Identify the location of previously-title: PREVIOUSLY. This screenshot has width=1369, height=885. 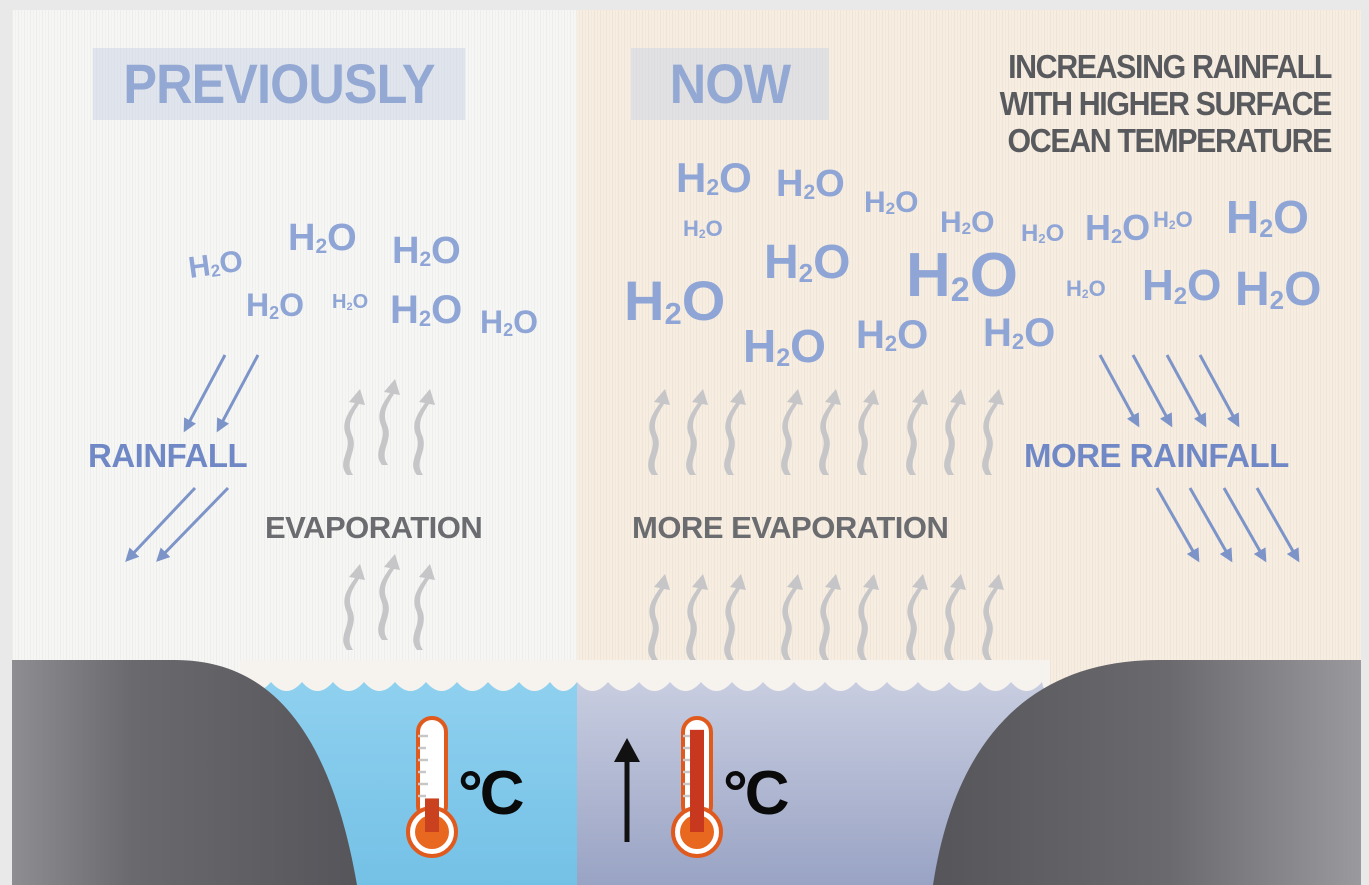
(279, 84).